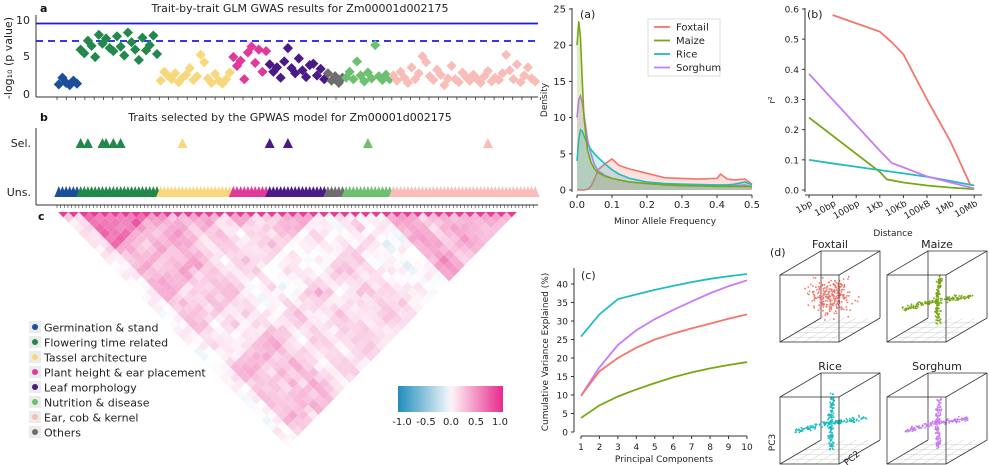  What do you see at coordinates (698, 68) in the screenshot?
I see `legend-label: Sorghum` at bounding box center [698, 68].